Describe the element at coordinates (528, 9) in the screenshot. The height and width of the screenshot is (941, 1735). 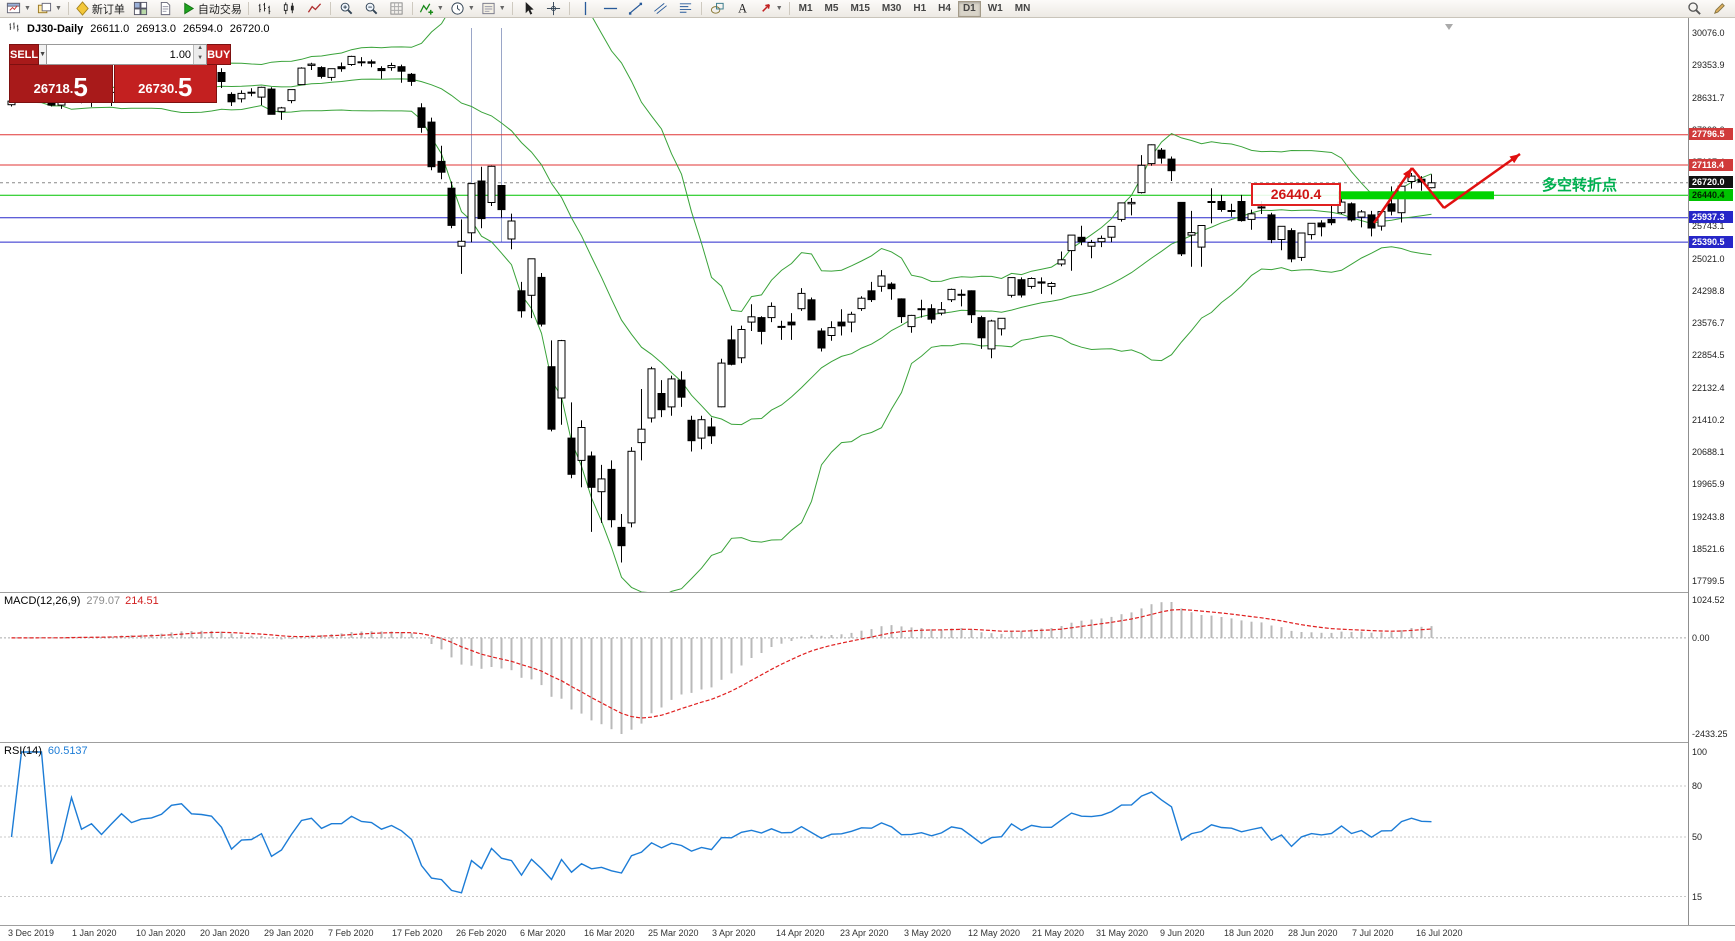
I see `cursor-icon` at that location.